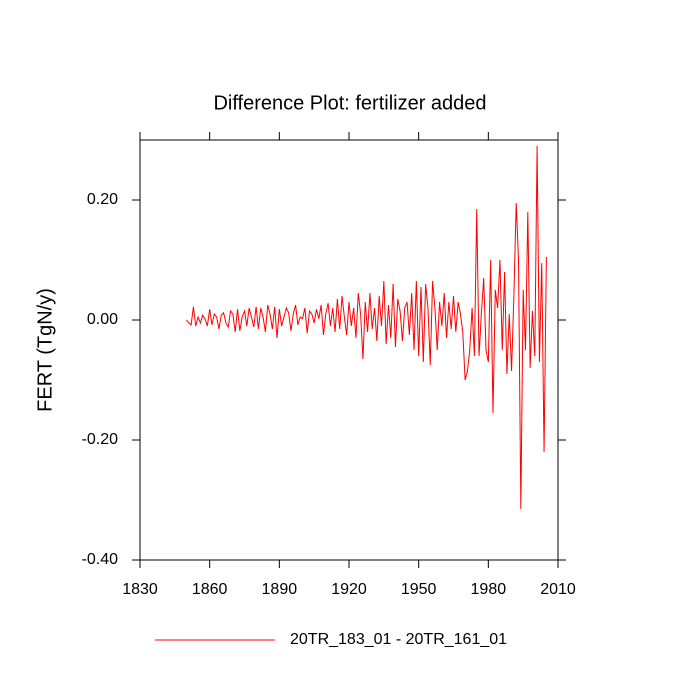 The height and width of the screenshot is (700, 700). What do you see at coordinates (280, 589) in the screenshot?
I see `x-tick-label: 1890` at bounding box center [280, 589].